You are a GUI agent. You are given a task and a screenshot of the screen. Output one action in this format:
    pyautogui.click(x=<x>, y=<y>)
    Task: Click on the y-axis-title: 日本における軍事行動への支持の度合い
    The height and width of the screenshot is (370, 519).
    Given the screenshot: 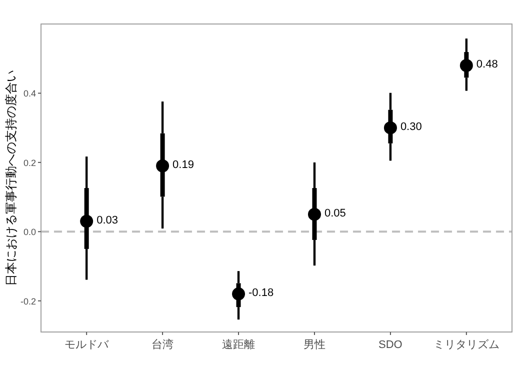 What is the action you would take?
    pyautogui.click(x=11, y=178)
    